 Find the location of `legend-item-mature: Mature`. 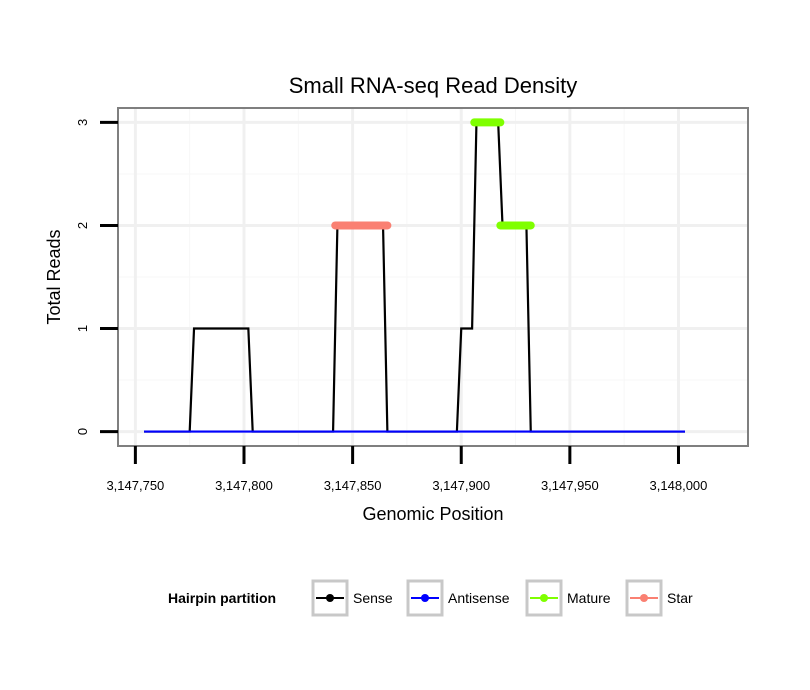

legend-item-mature: Mature is located at coordinates (568, 598).